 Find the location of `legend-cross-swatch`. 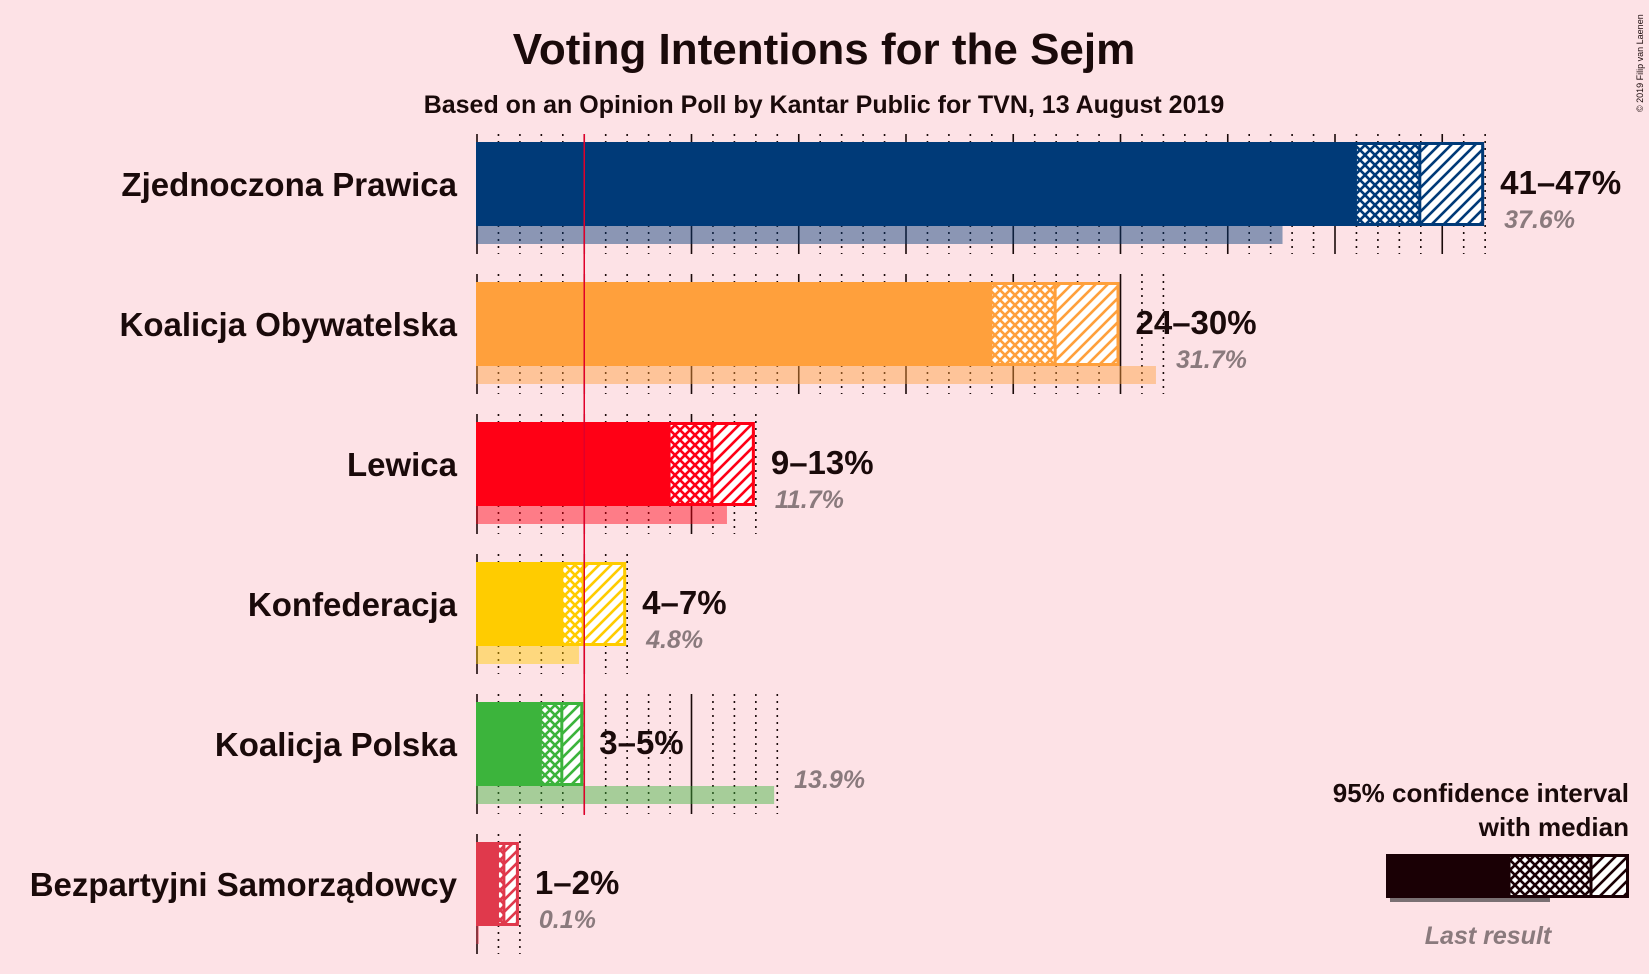

legend-cross-swatch is located at coordinates (1550, 876).